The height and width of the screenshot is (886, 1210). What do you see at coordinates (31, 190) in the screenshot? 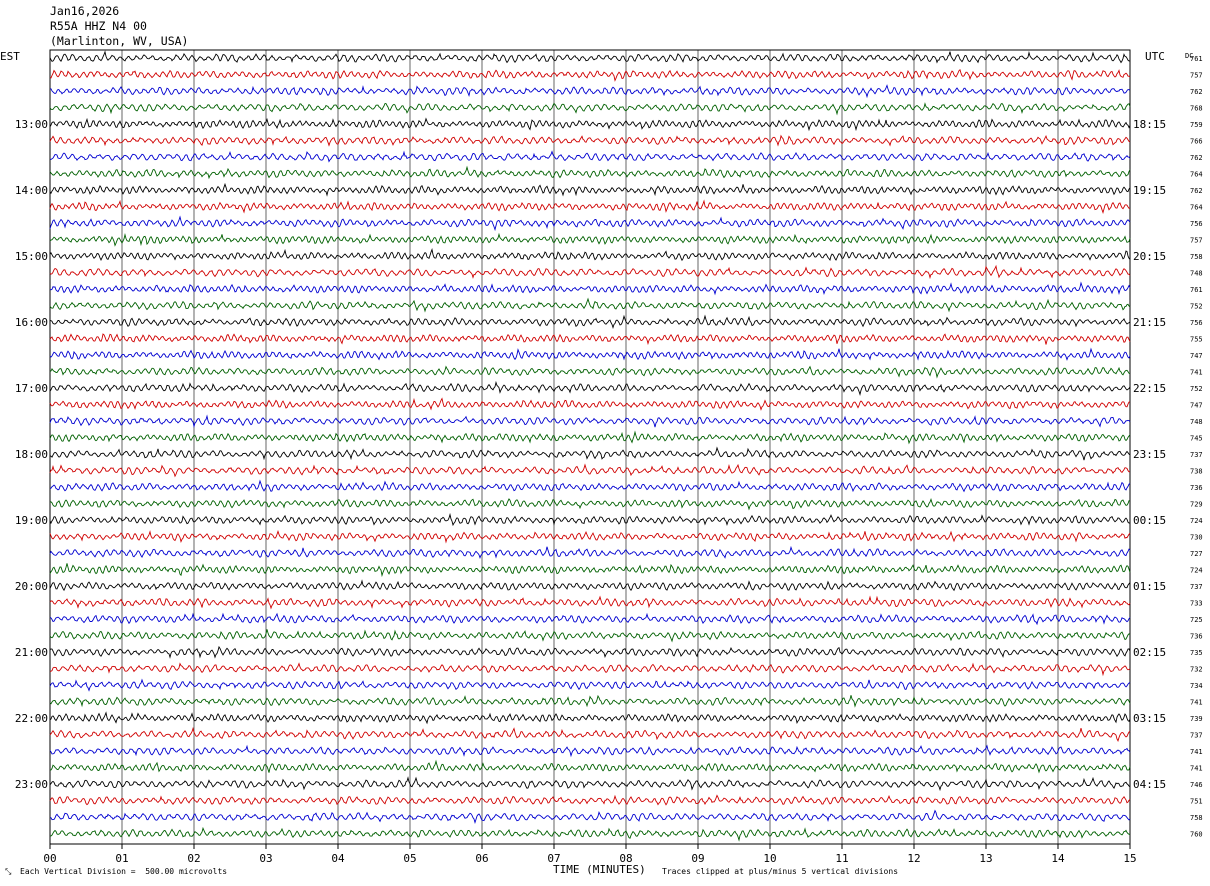
I see `est-hour-label: 14:00` at bounding box center [31, 190].